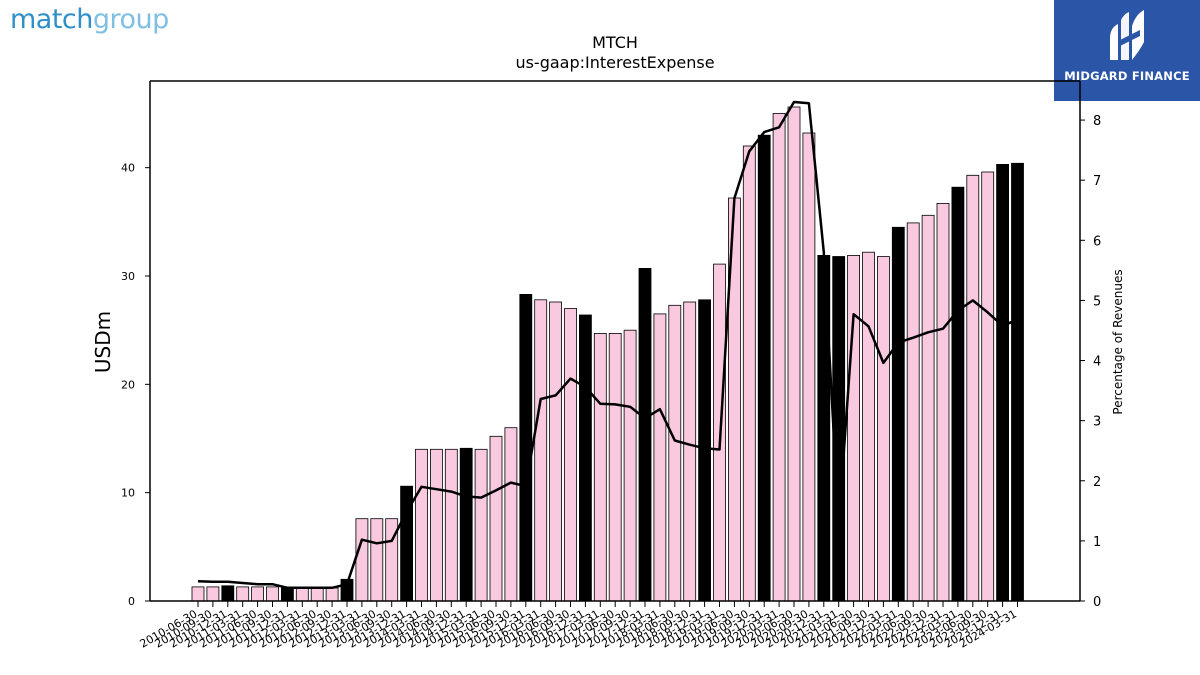 The image size is (1200, 675). I want to click on y-tick-label: 10, so click(128, 493).